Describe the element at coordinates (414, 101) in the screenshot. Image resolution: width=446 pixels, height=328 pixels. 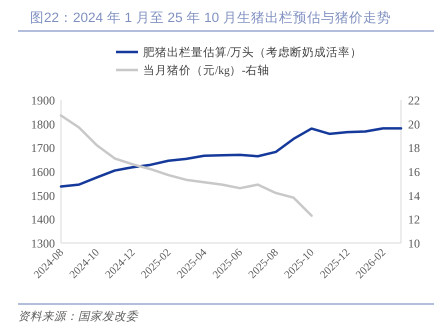
I see `y2-tick-label: 22` at that location.